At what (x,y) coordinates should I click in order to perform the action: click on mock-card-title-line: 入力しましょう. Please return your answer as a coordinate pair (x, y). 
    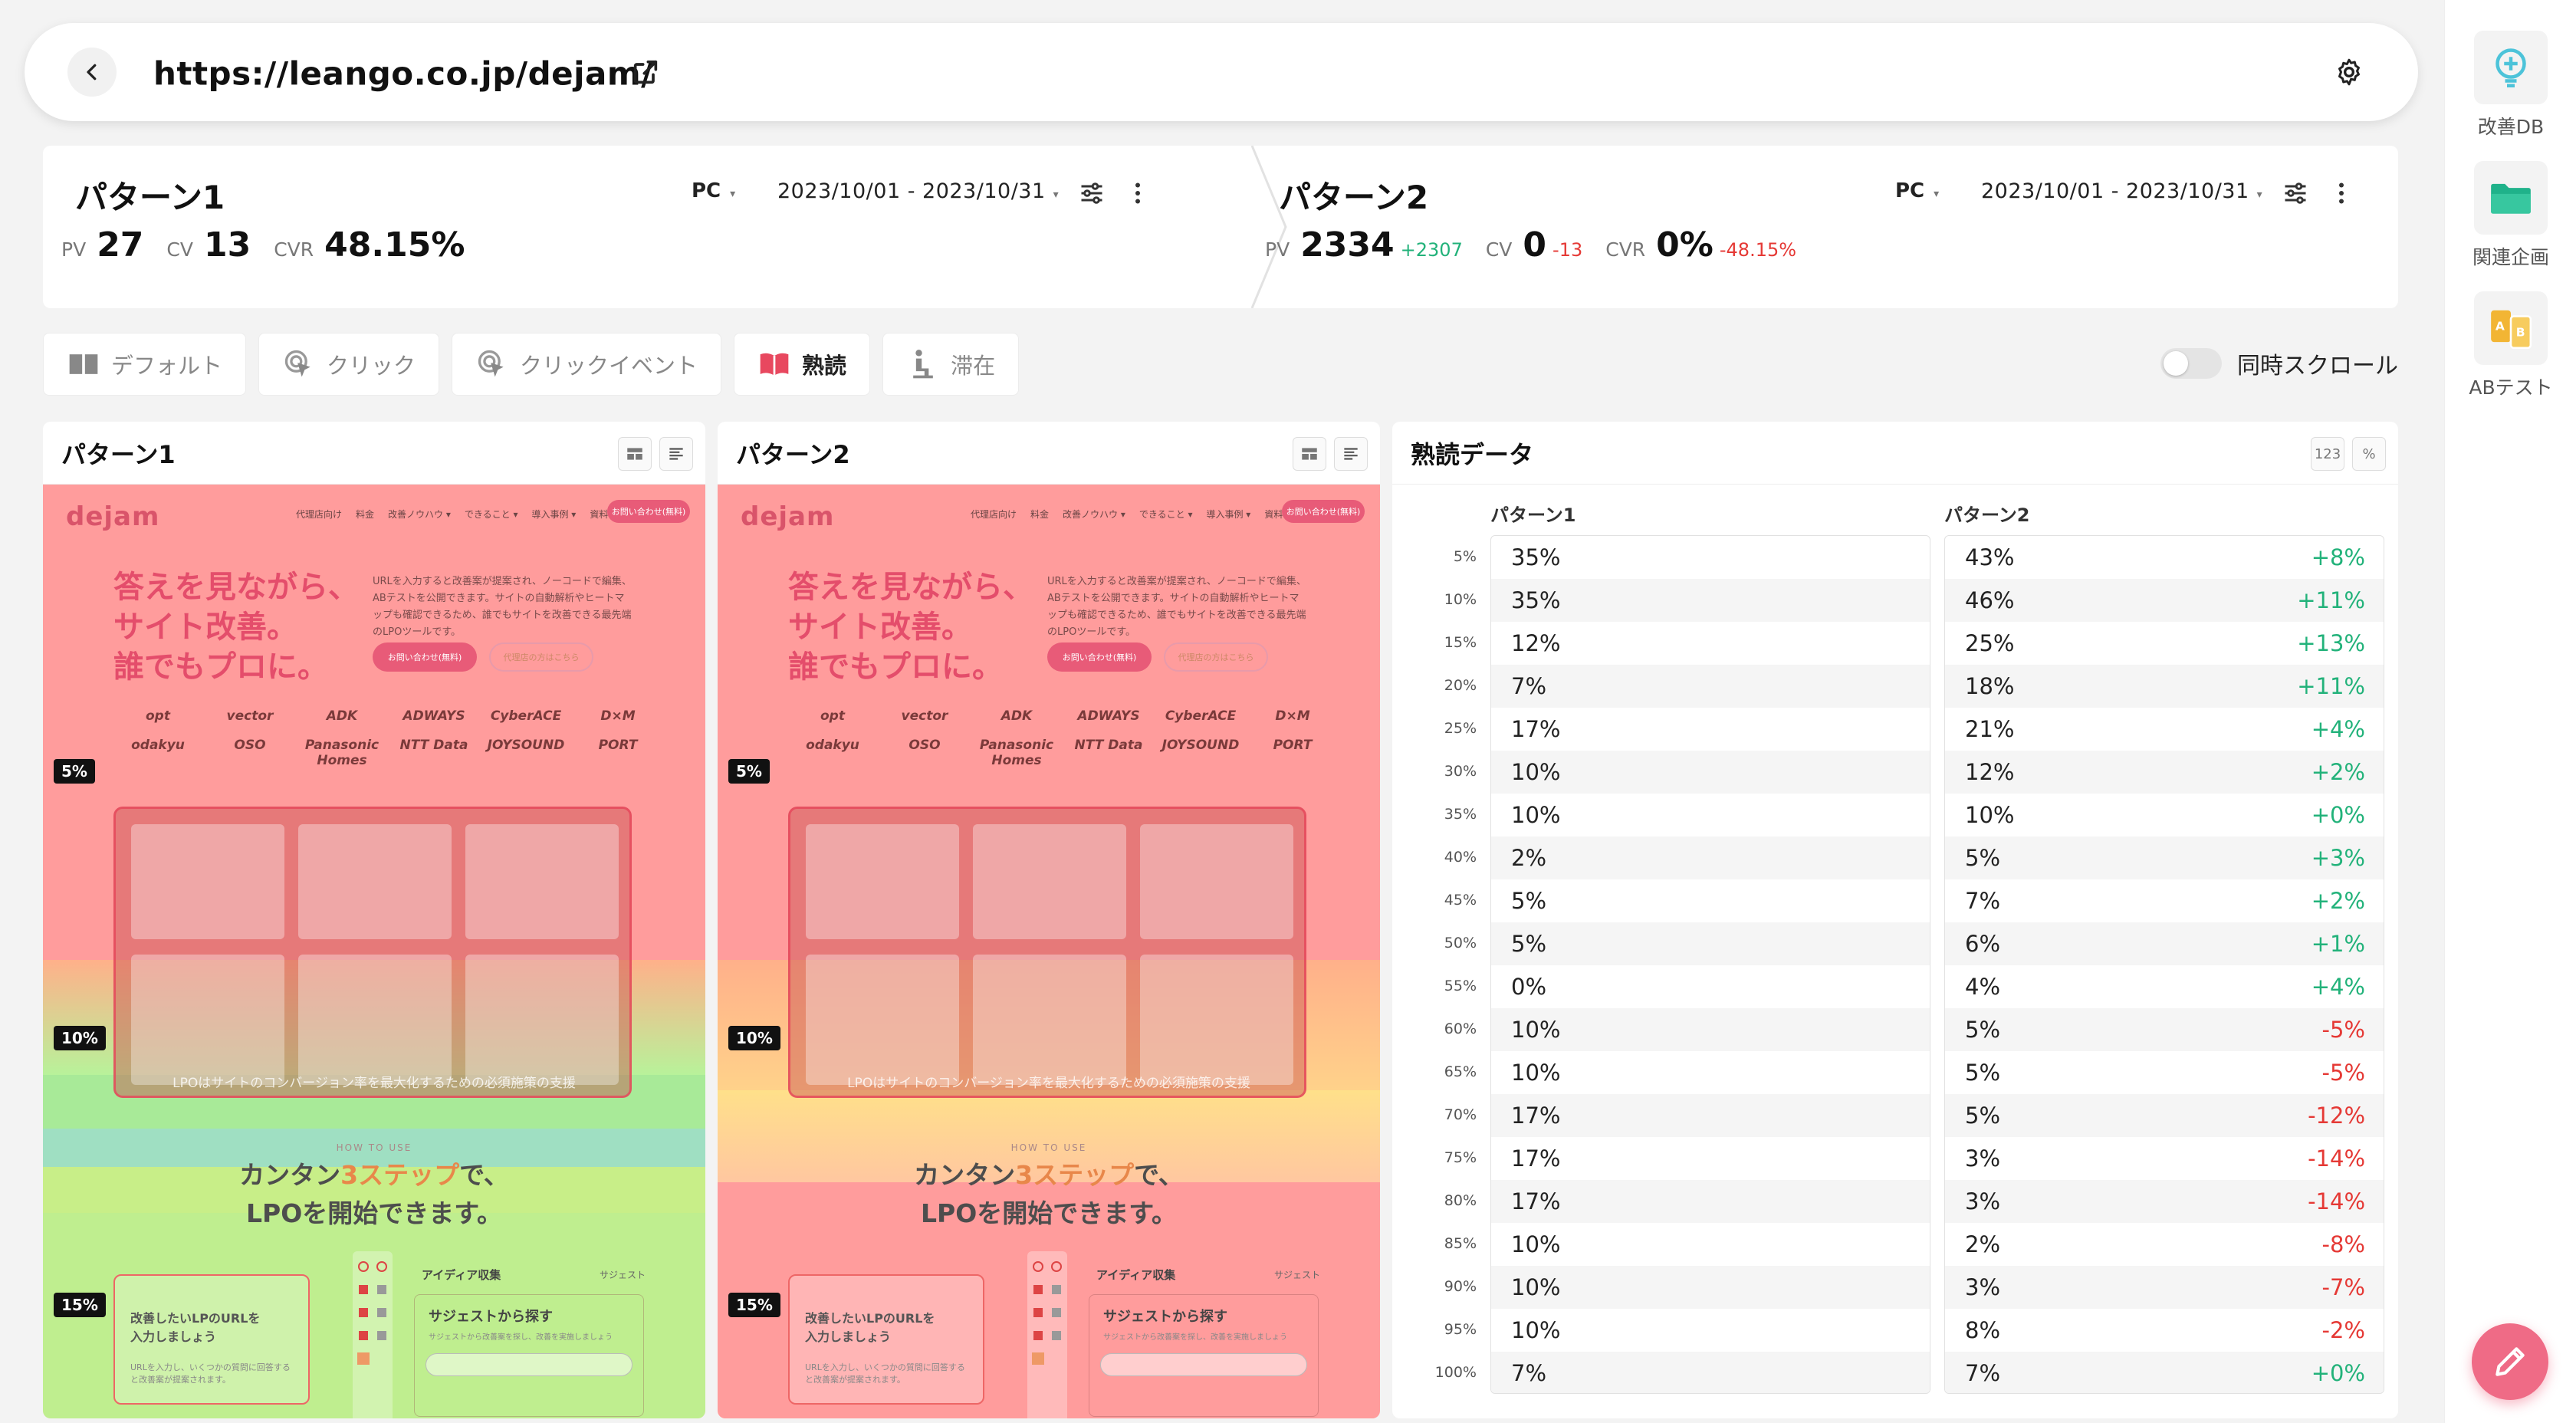
    Looking at the image, I should click on (849, 1336).